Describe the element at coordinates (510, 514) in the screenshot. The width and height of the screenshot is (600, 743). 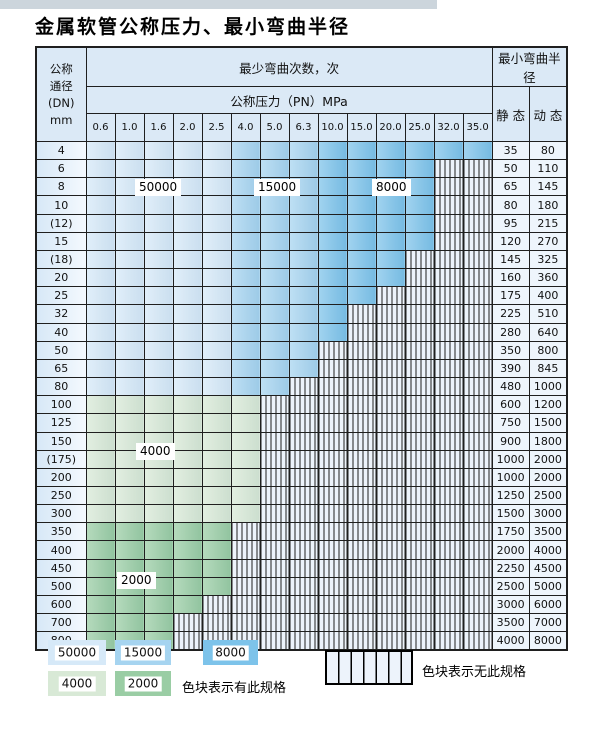
I see `static-radius-cell: 1500` at that location.